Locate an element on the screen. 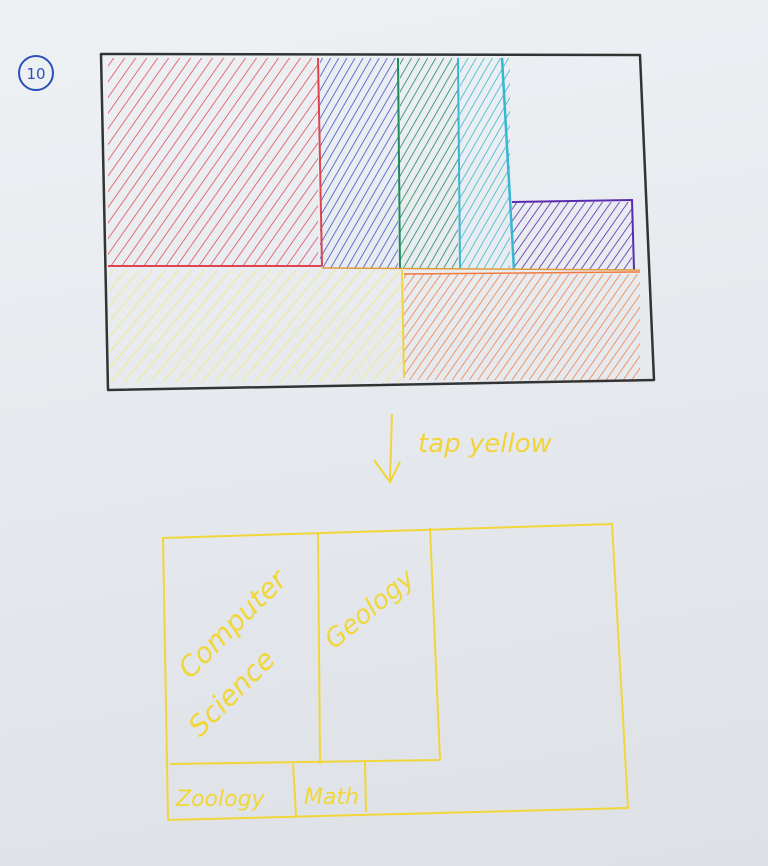 This screenshot has height=866, width=768. divider-orange is located at coordinates (522, 273).